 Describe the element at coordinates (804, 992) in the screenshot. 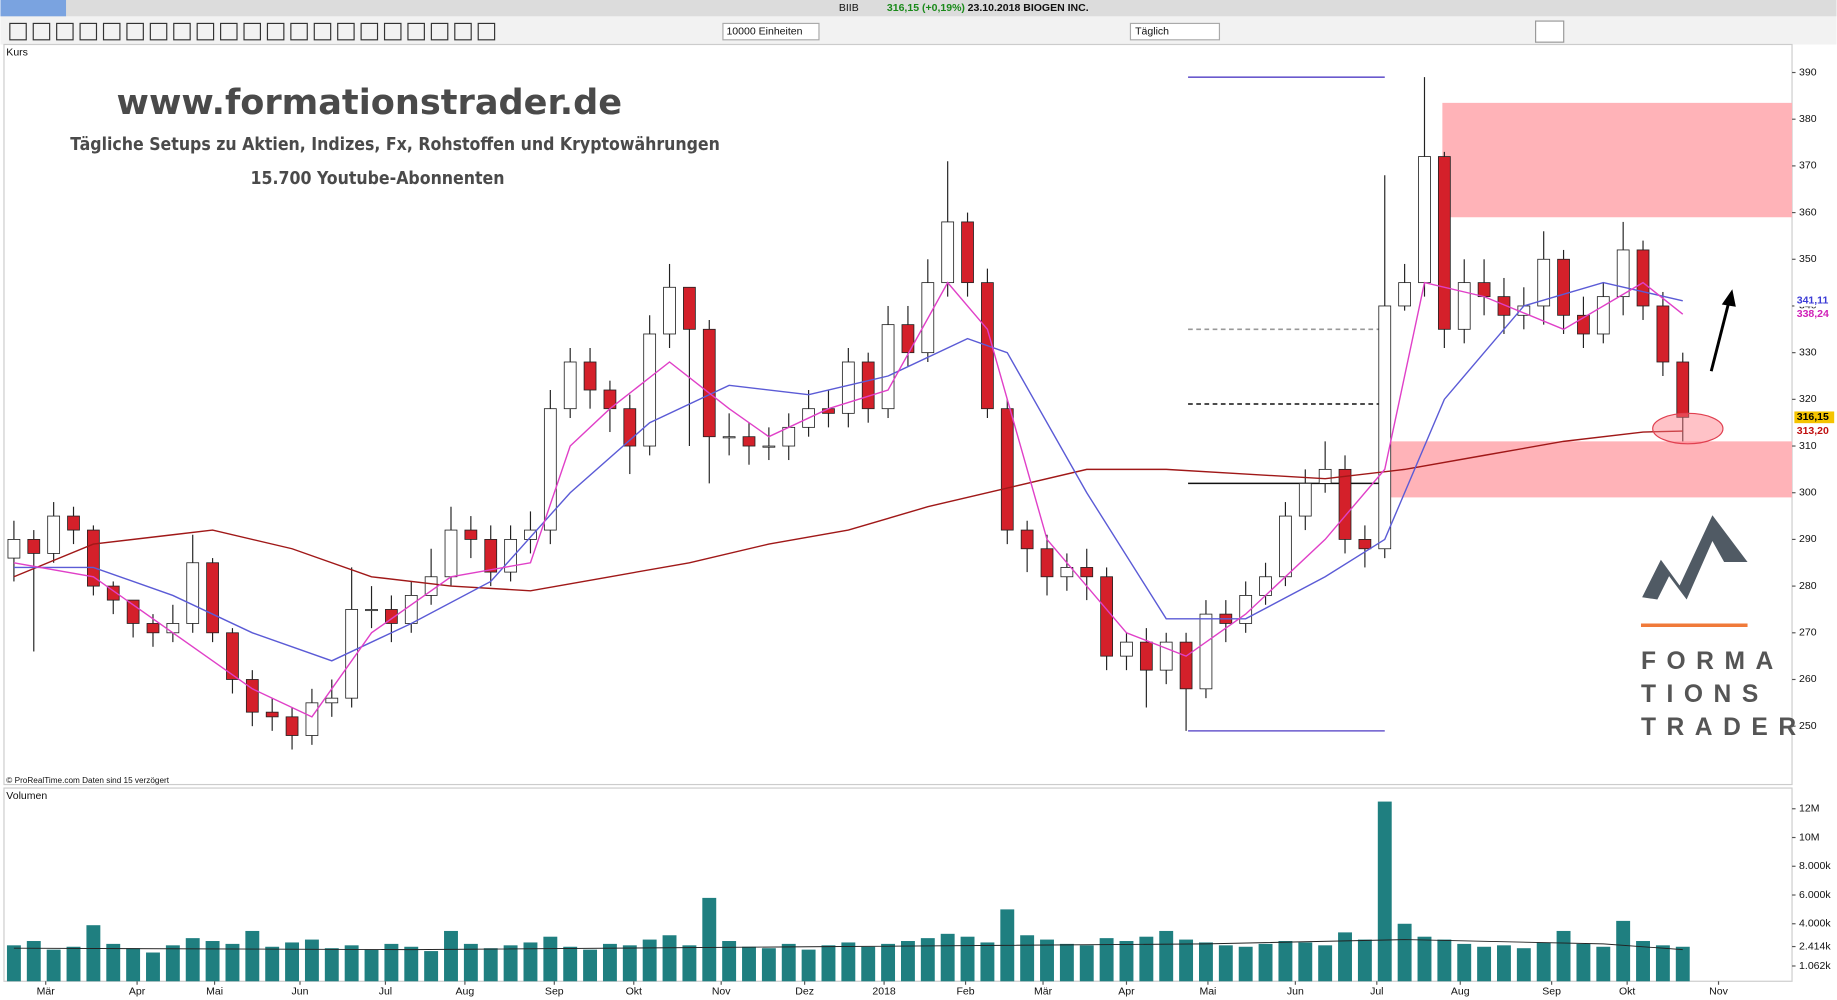

I see `x-tick-label: Dez` at that location.